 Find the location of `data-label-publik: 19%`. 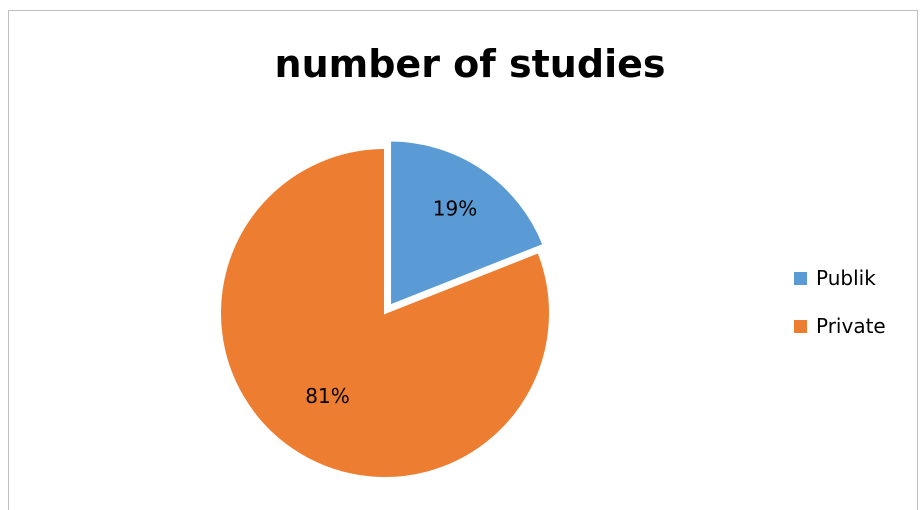

data-label-publik: 19% is located at coordinates (455, 209).